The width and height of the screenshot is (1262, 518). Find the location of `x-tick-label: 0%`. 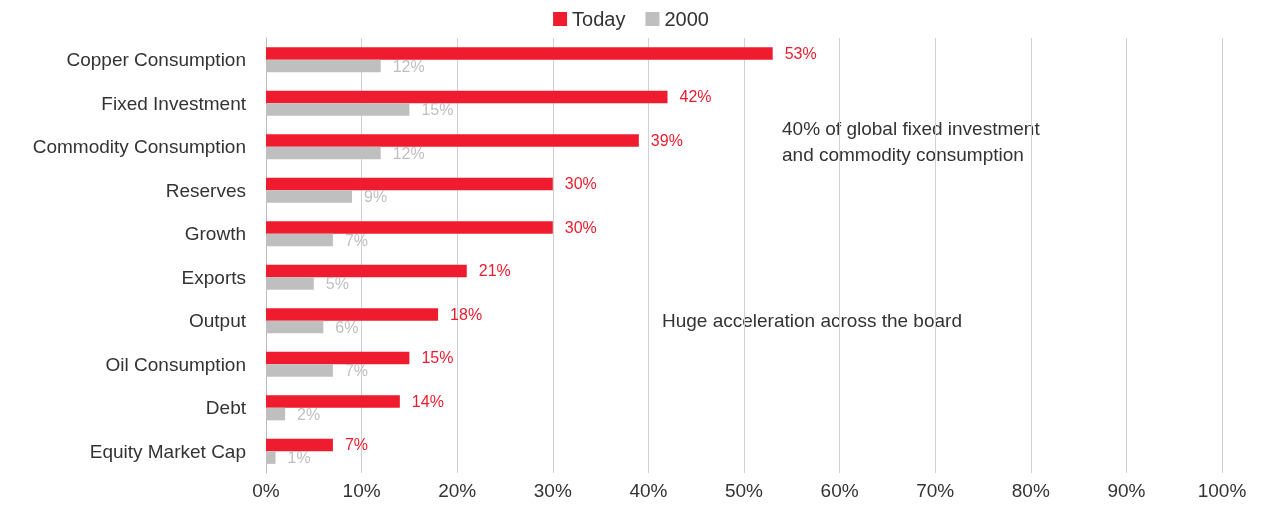

x-tick-label: 0% is located at coordinates (266, 490).